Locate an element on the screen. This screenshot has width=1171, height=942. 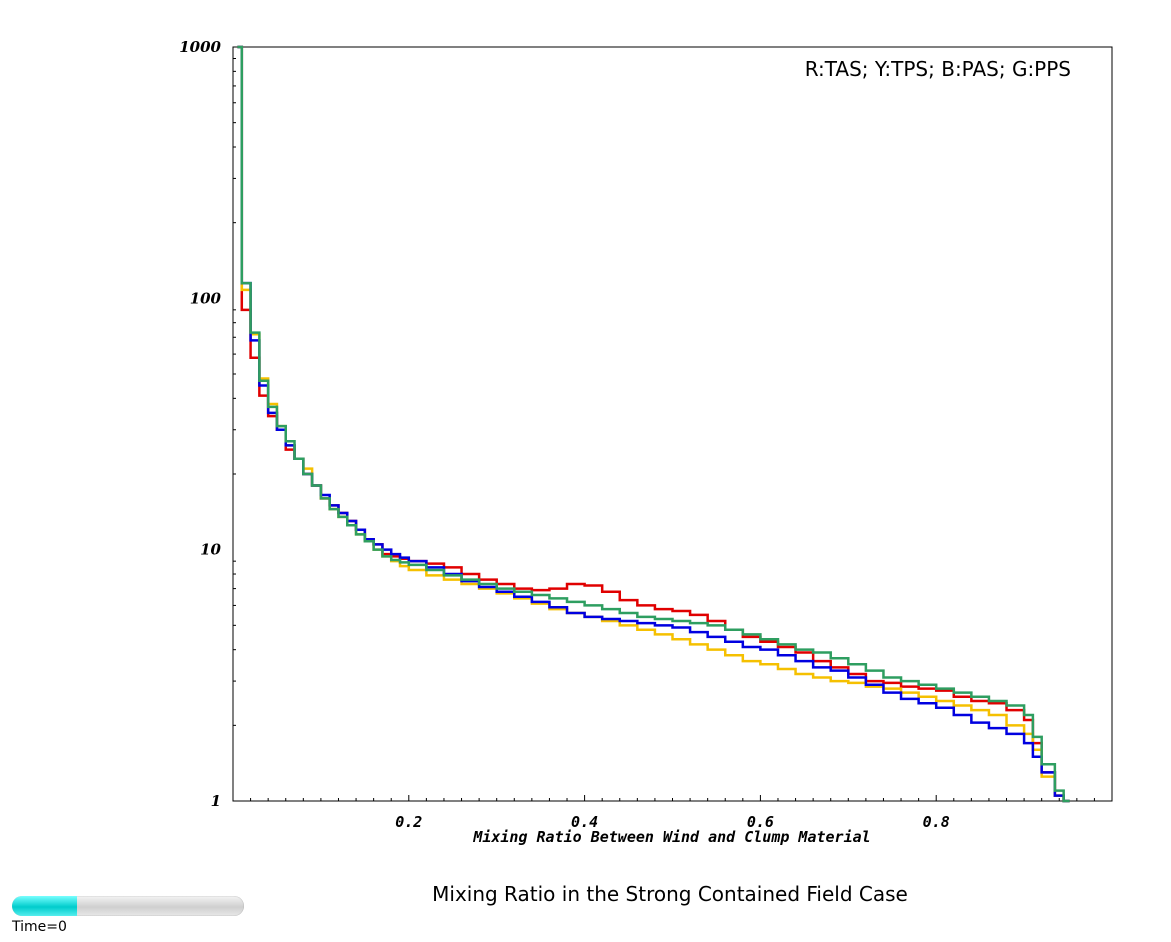
y-tick-label: 1 is located at coordinates (216, 801).